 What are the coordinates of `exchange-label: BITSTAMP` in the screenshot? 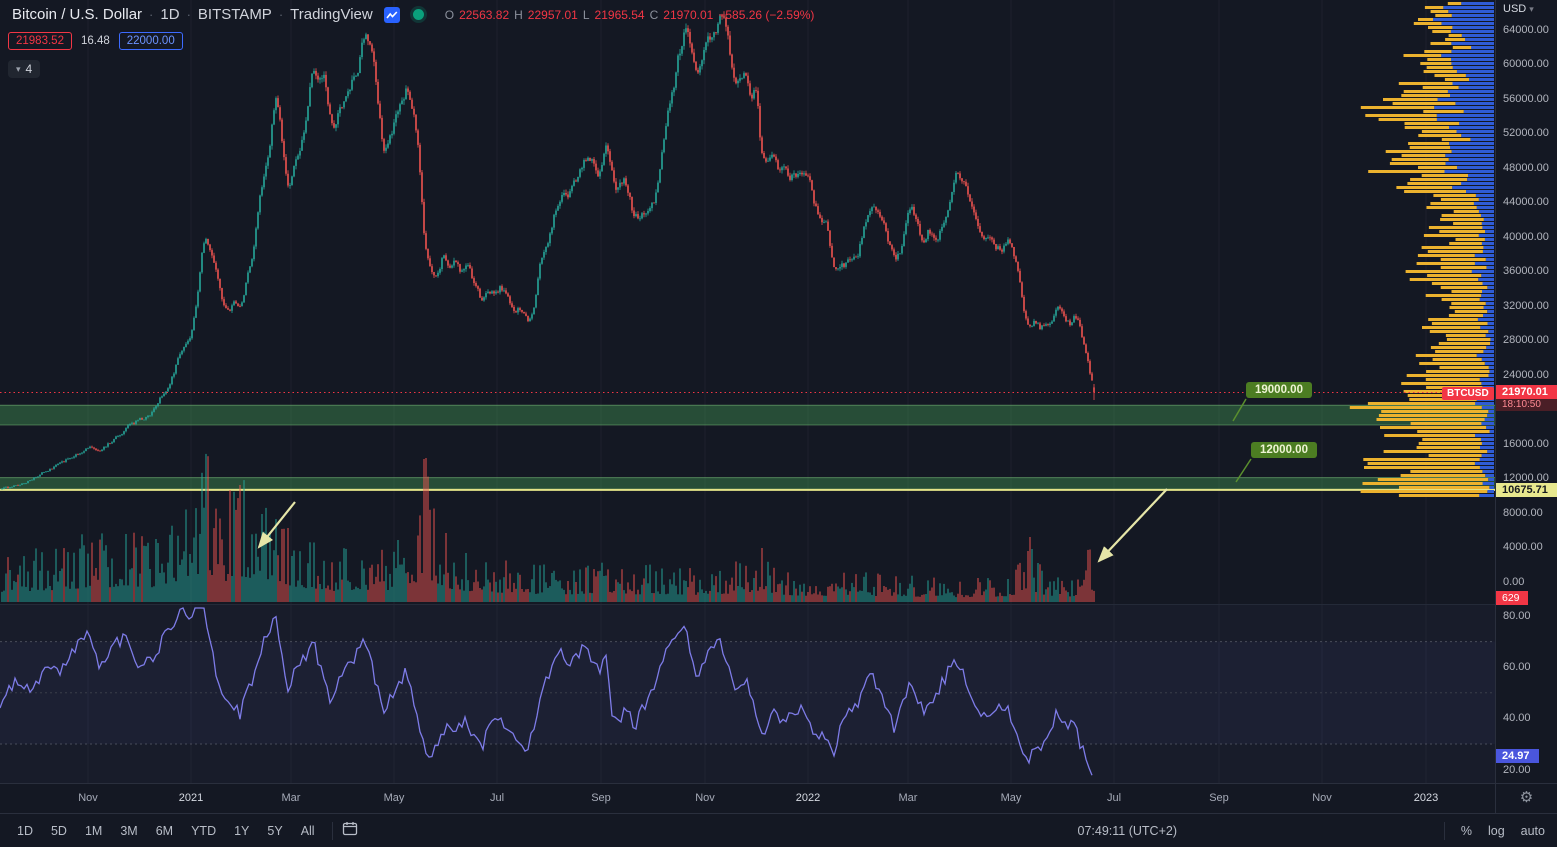 It's located at (234, 14).